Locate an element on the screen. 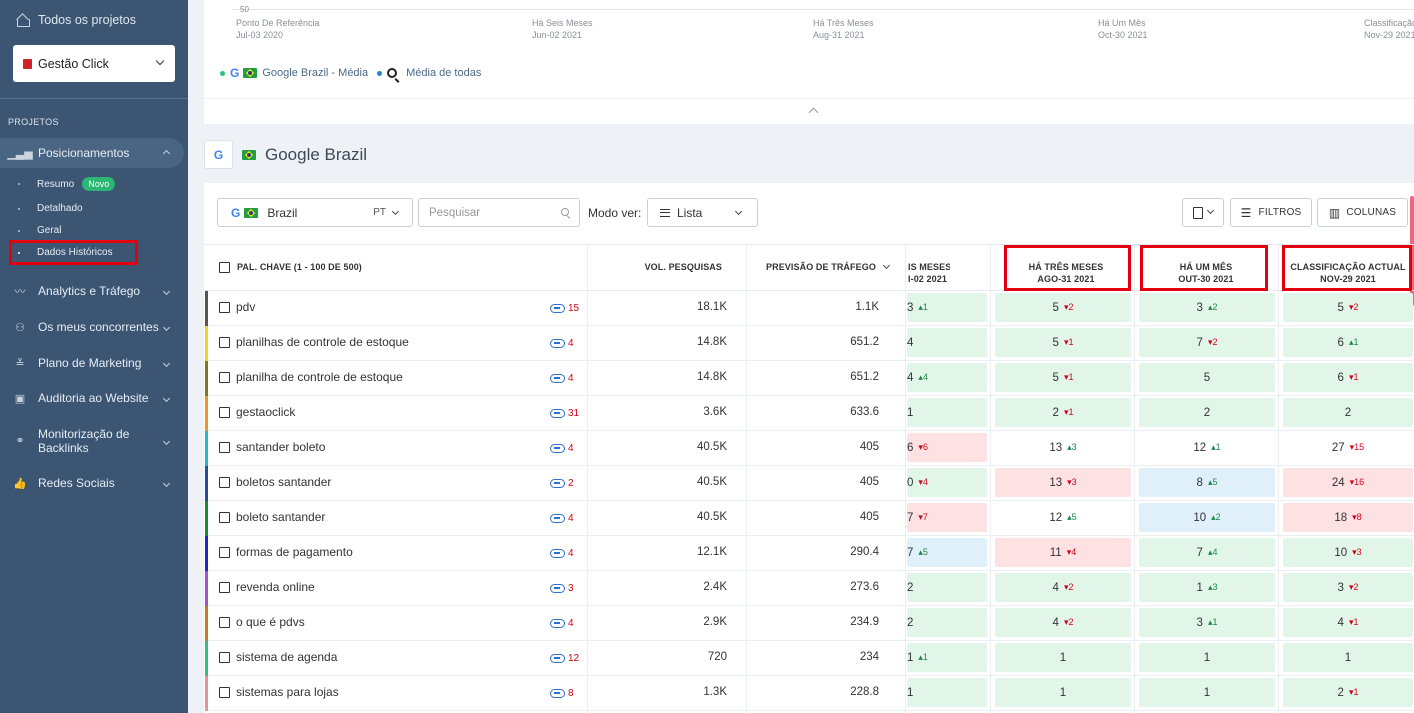 The image size is (1414, 713). nav-item-analytics: 〰 Analytics e Tráfego is located at coordinates (96, 291).